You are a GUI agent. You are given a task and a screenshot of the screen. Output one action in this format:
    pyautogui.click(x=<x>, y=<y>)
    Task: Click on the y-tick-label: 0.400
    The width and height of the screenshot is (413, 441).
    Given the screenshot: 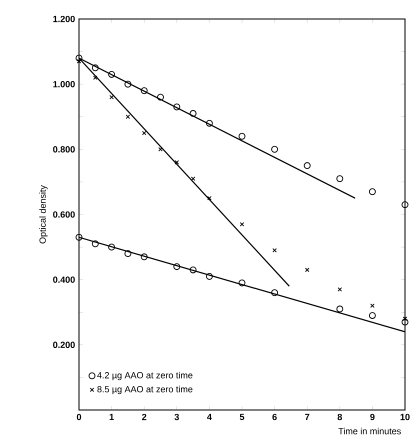 What is the action you would take?
    pyautogui.click(x=64, y=279)
    